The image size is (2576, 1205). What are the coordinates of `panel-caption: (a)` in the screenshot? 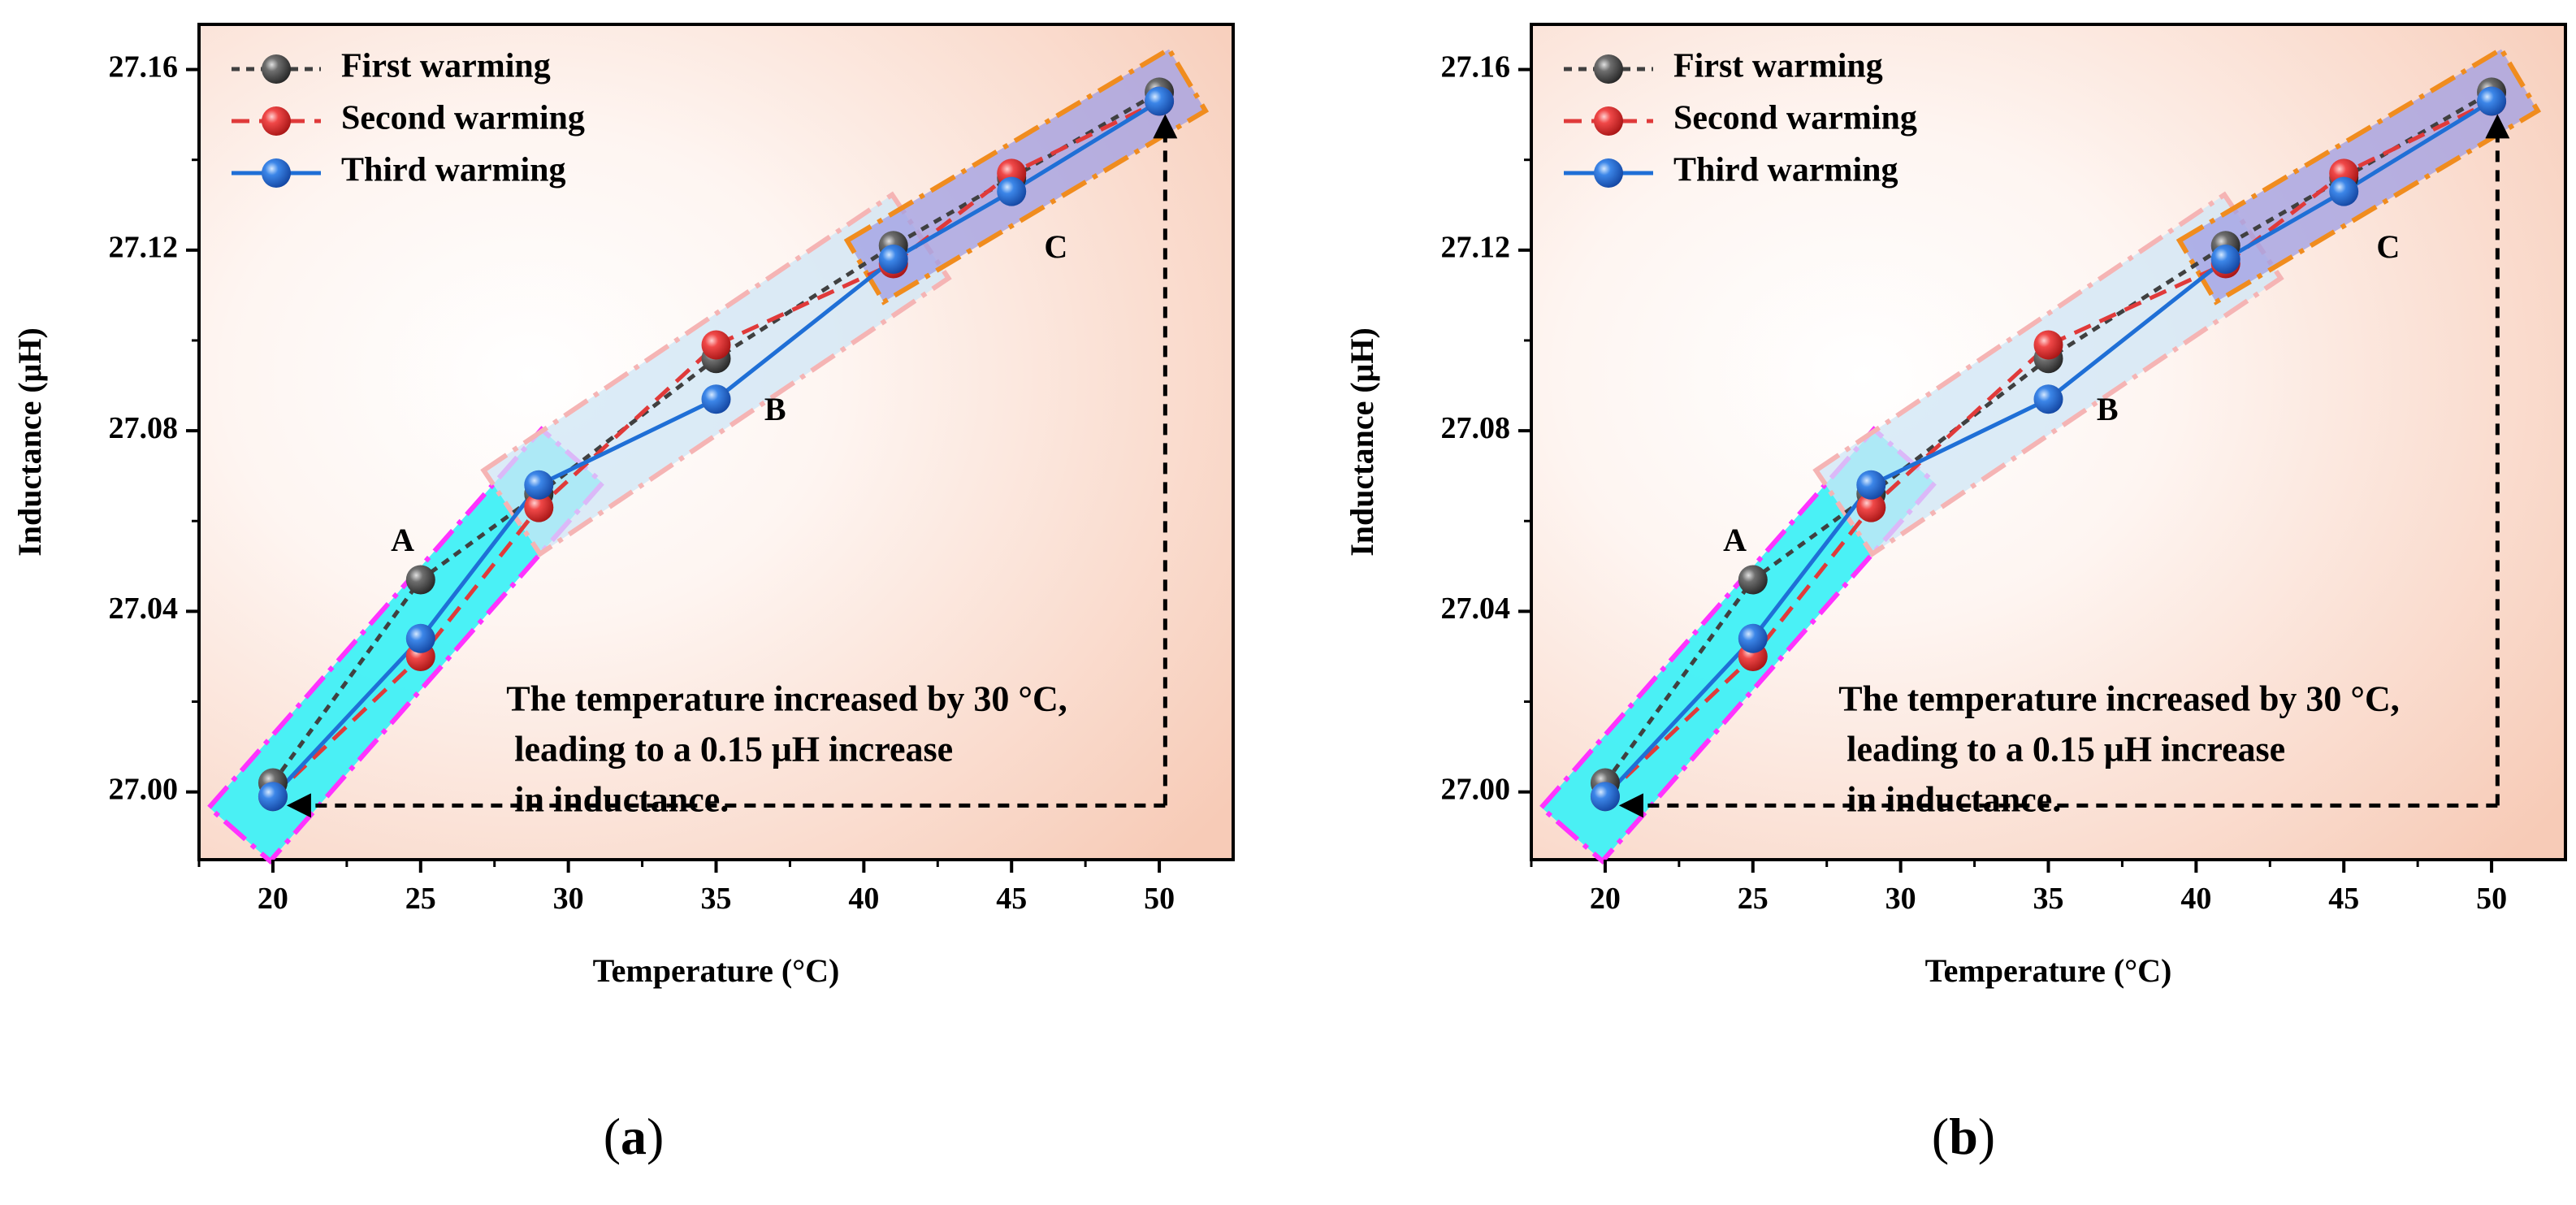 It's located at (634, 1136).